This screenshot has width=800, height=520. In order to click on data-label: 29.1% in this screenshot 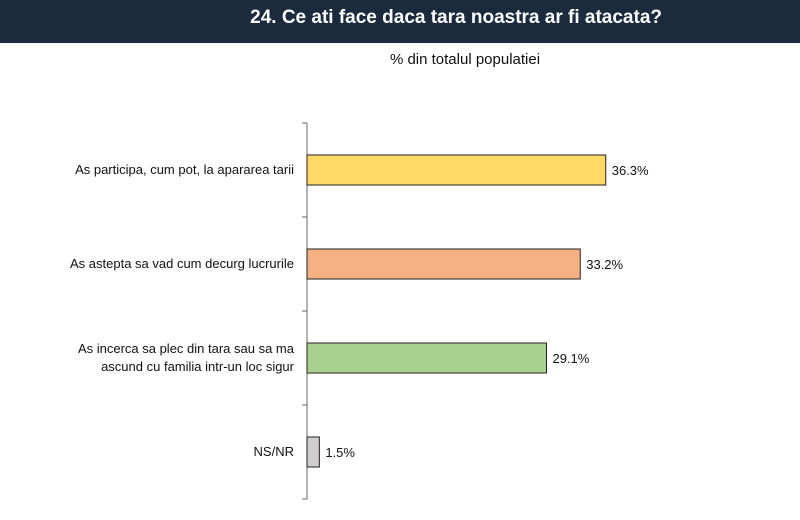, I will do `click(570, 358)`.